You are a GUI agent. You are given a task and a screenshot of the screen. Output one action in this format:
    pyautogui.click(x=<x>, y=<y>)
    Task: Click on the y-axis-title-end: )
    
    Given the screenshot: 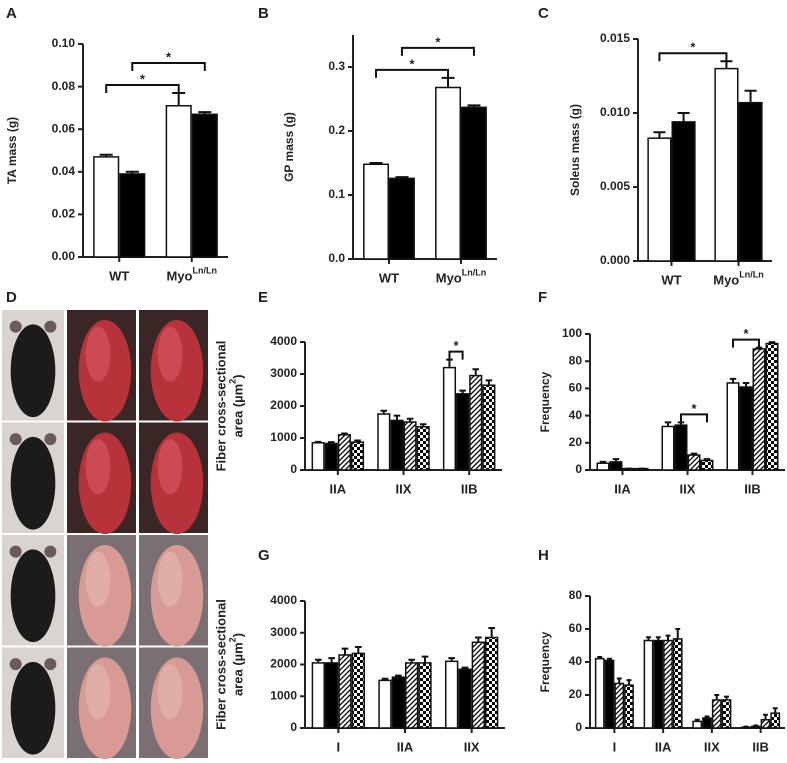 What is the action you would take?
    pyautogui.click(x=237, y=635)
    